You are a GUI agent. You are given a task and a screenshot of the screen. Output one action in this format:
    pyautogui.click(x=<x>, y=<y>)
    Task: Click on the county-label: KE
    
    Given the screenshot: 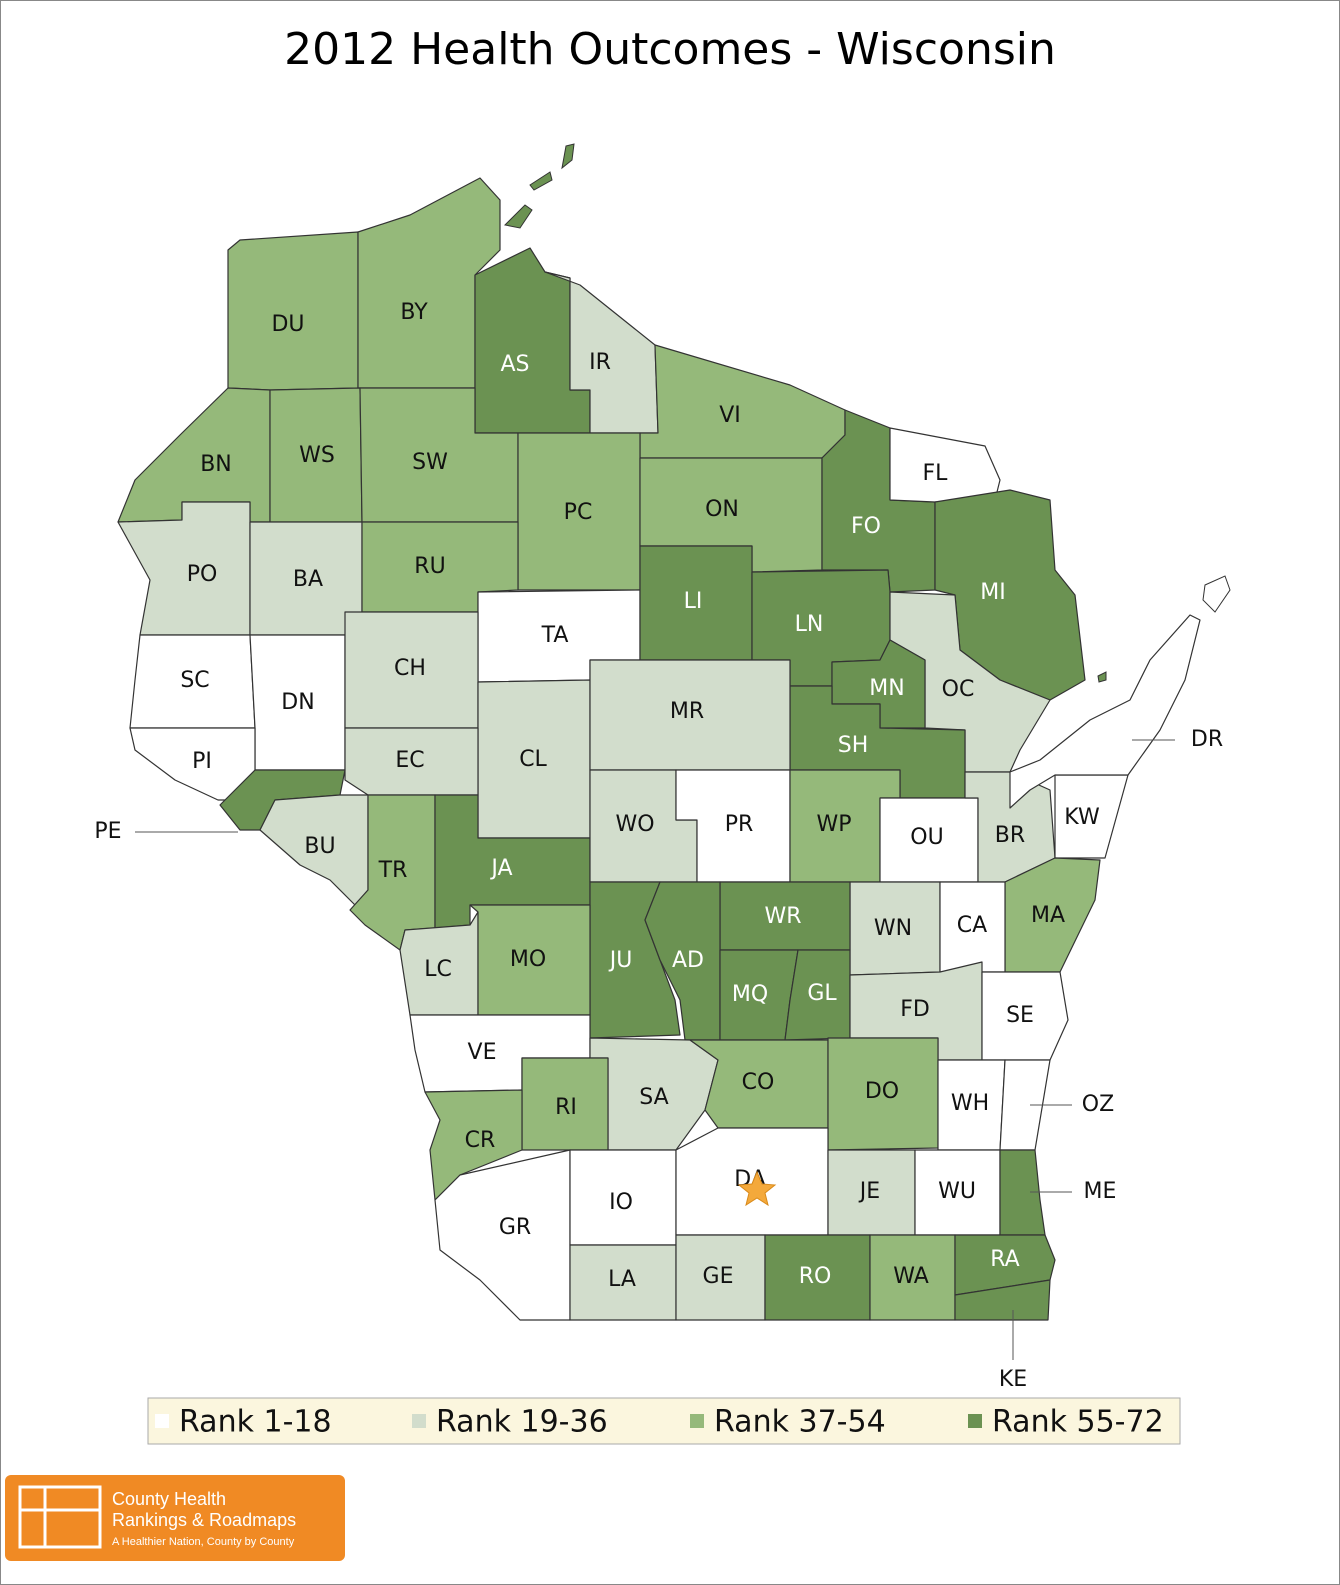 What is the action you would take?
    pyautogui.click(x=1013, y=1379)
    